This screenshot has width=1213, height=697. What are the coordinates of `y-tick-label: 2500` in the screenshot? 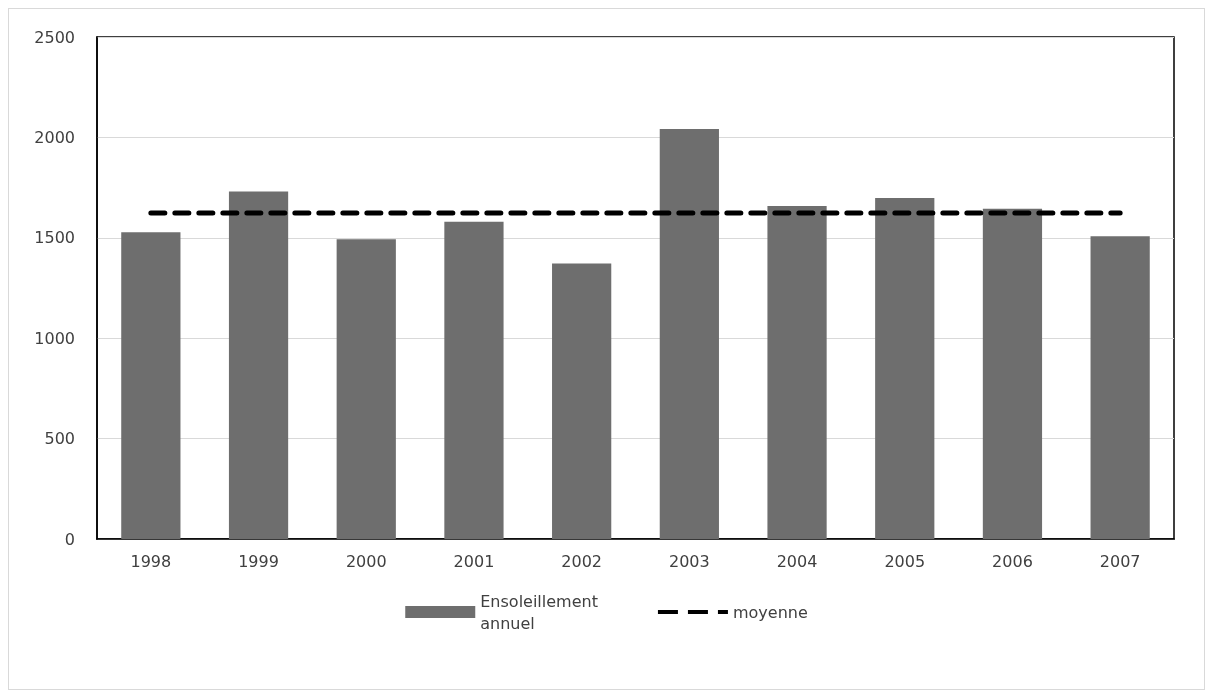 It's located at (54, 37).